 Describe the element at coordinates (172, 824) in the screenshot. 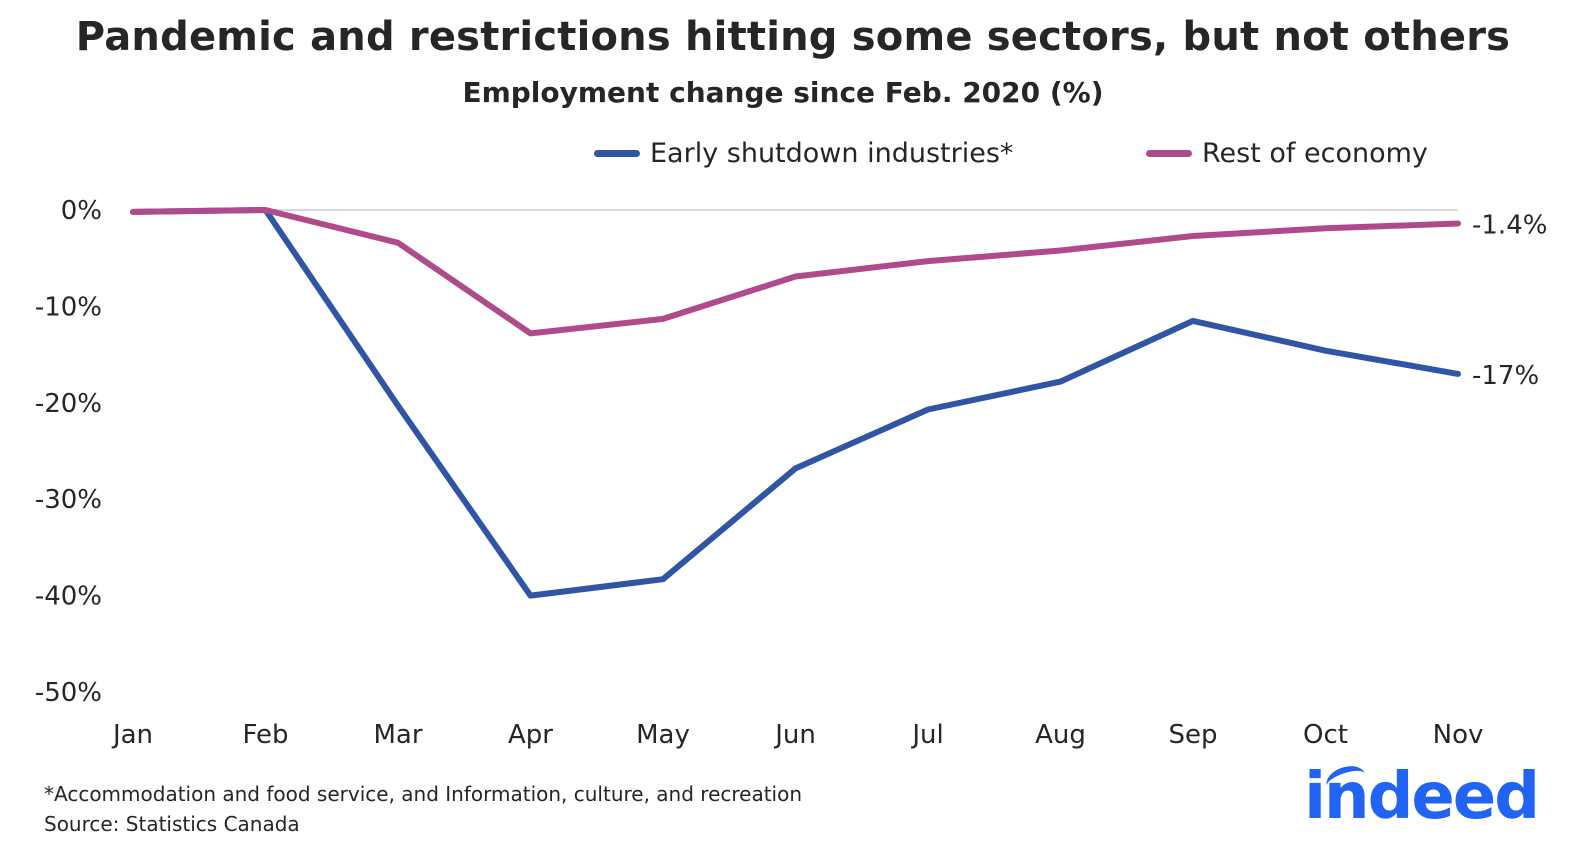

I see `source-note: Source: Statistics Canada` at that location.